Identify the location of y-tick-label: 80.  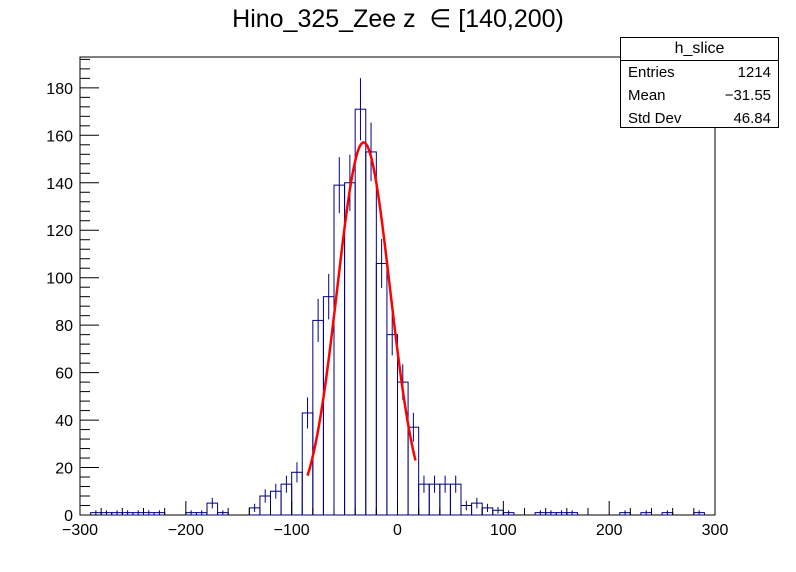
(64, 326).